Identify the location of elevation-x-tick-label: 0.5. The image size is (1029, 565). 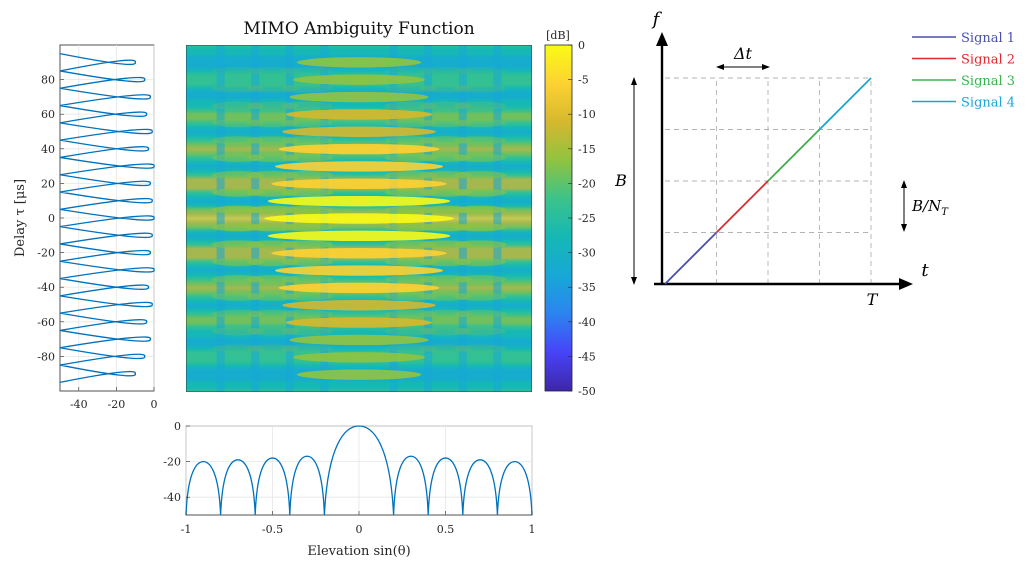
(446, 529).